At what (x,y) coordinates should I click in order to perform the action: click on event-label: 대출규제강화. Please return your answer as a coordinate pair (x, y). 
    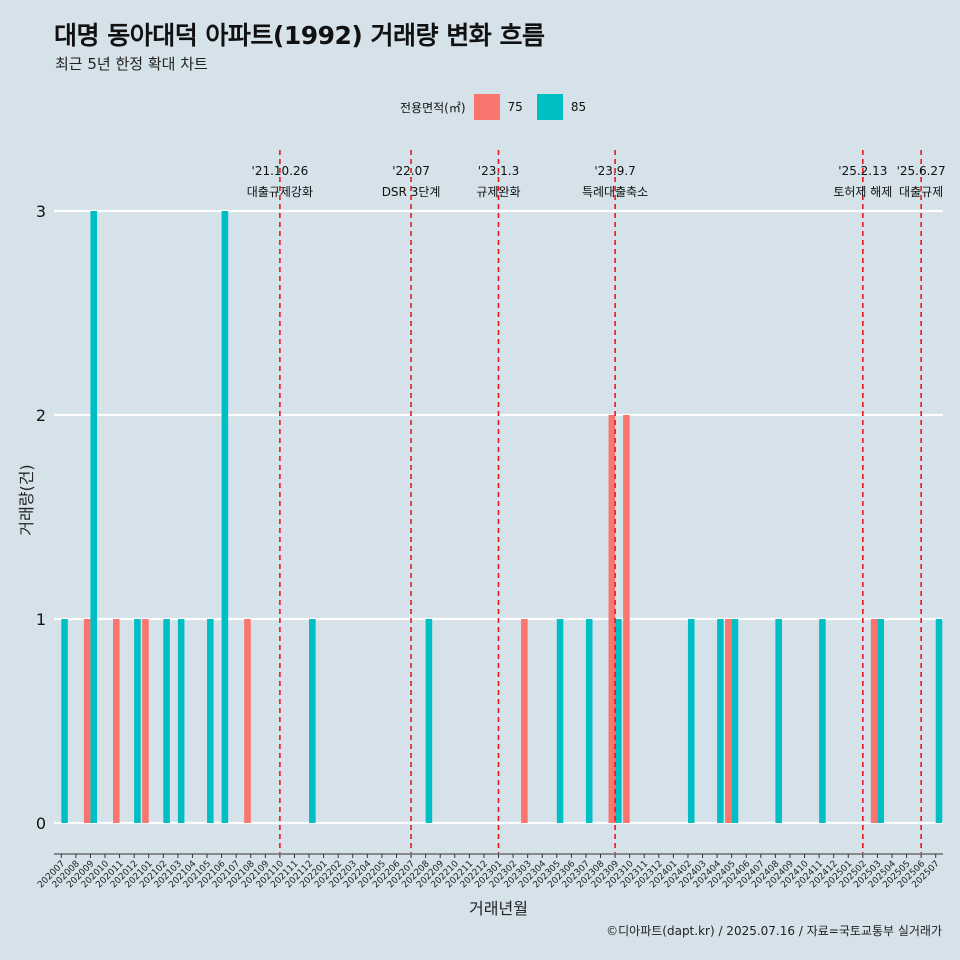
    Looking at the image, I should click on (280, 192).